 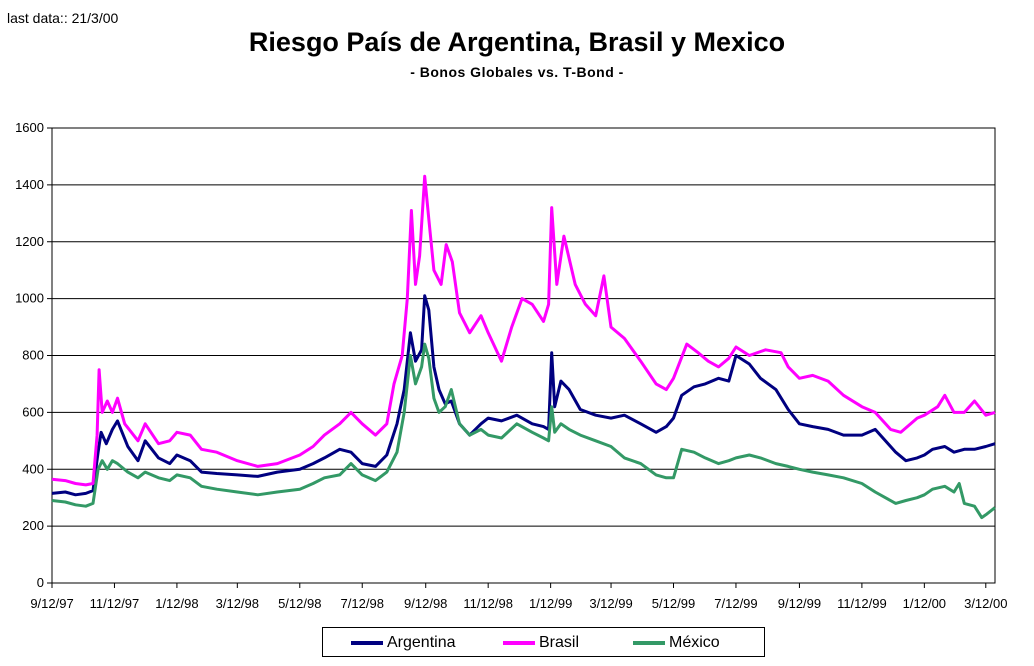 I want to click on x-tick-label: 1/12/99, so click(x=550, y=603).